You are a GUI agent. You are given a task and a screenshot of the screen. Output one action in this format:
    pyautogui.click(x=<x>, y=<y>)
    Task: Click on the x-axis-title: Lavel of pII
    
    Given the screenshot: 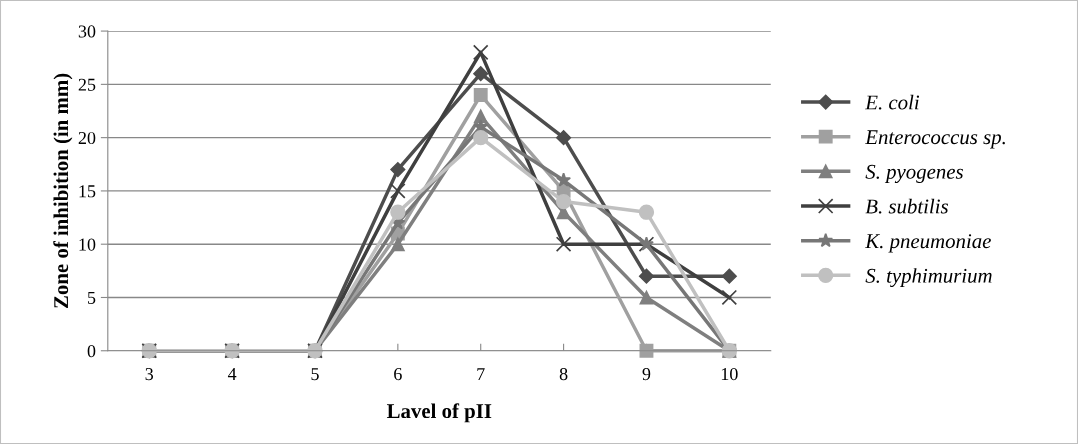 What is the action you would take?
    pyautogui.click(x=439, y=413)
    